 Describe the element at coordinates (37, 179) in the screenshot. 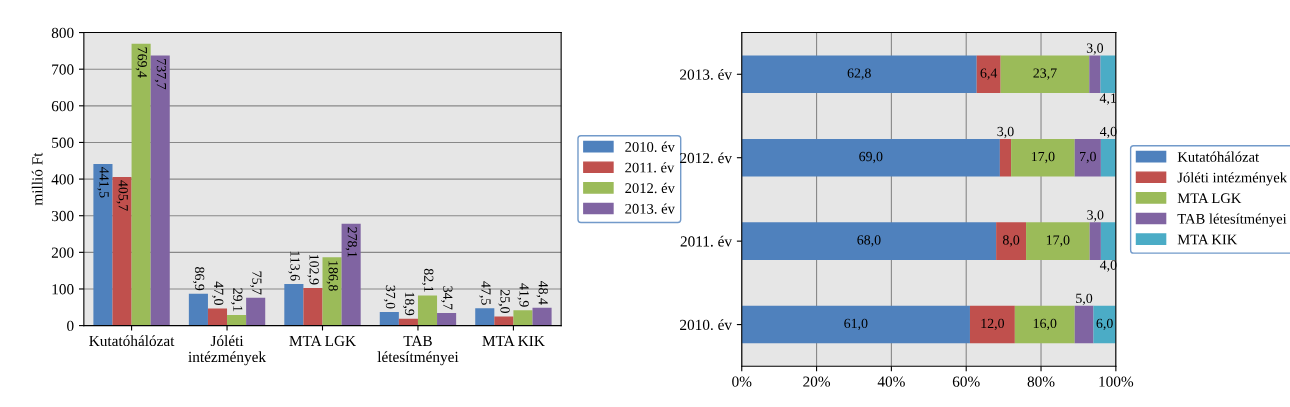

I see `y-axis-title: millió Ft` at that location.